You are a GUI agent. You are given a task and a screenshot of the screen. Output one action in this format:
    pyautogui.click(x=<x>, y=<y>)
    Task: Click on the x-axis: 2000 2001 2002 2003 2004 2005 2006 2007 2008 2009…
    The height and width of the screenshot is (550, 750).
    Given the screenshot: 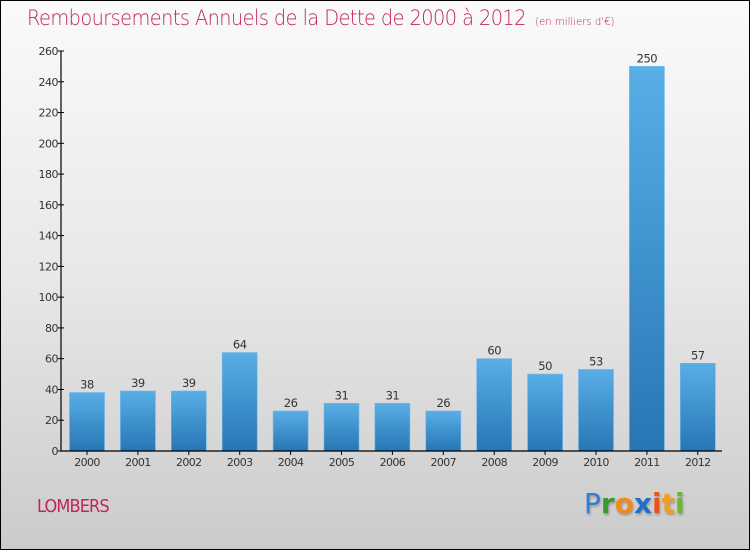 What is the action you would take?
    pyautogui.click(x=391, y=459)
    